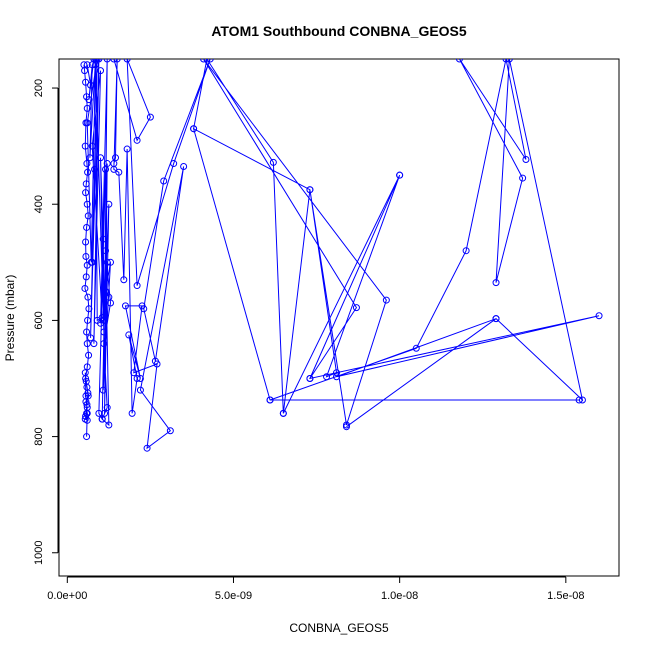 The width and height of the screenshot is (650, 650). I want to click on chart-title: ATOM1 Southbound CONBNA_GEOS5, so click(339, 31).